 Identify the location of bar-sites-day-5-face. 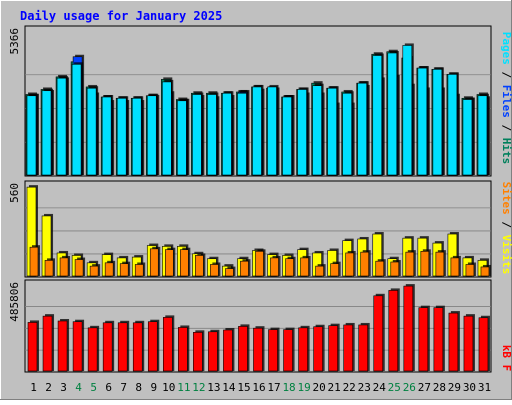
(94, 271).